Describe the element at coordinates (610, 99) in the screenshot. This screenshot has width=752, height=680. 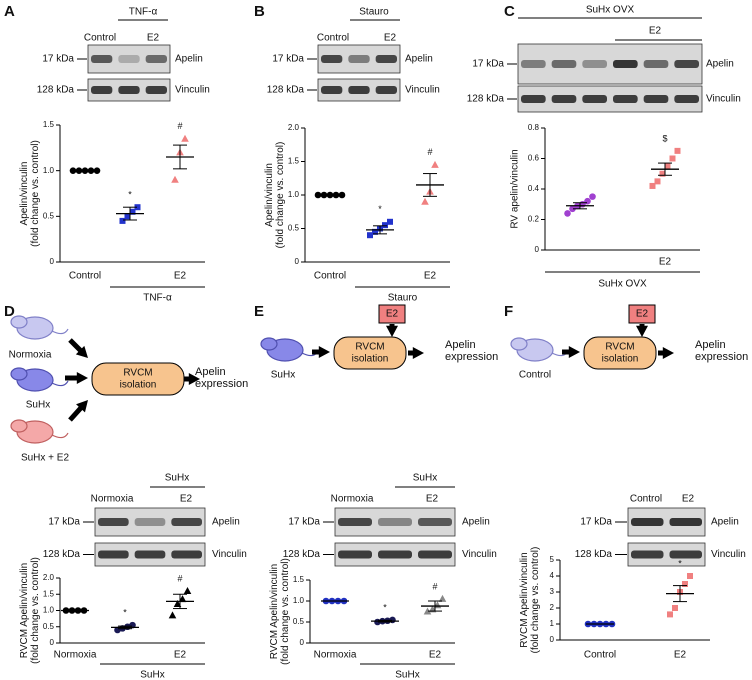
I see `blot-strip` at that location.